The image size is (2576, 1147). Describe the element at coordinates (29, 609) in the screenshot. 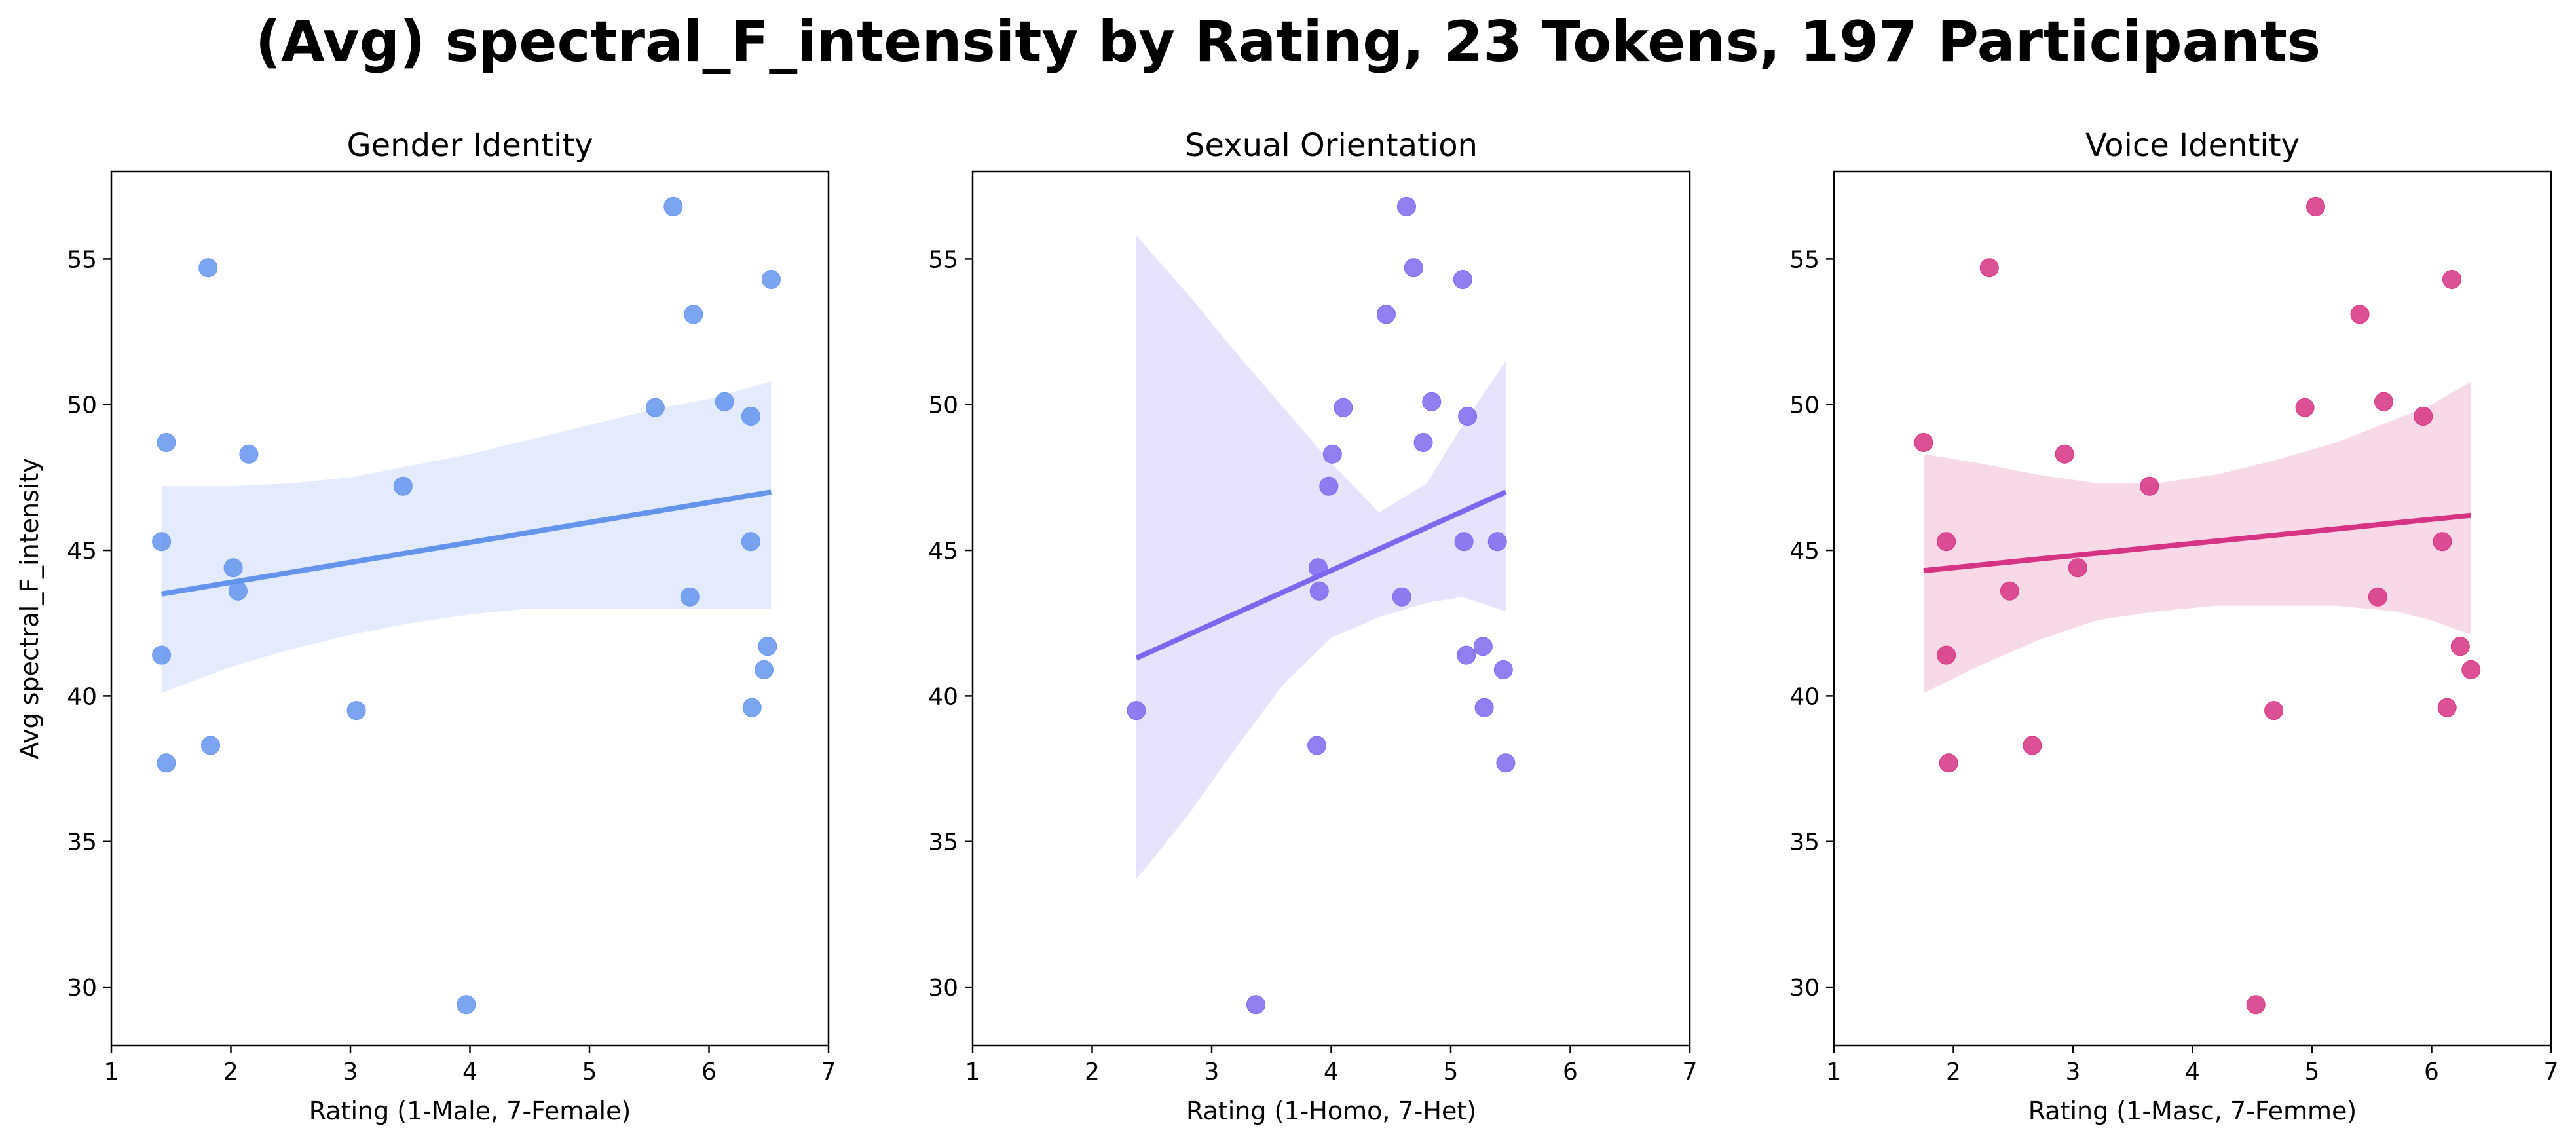

I see `y-axis-label: Avg spectral_F_intensity` at that location.